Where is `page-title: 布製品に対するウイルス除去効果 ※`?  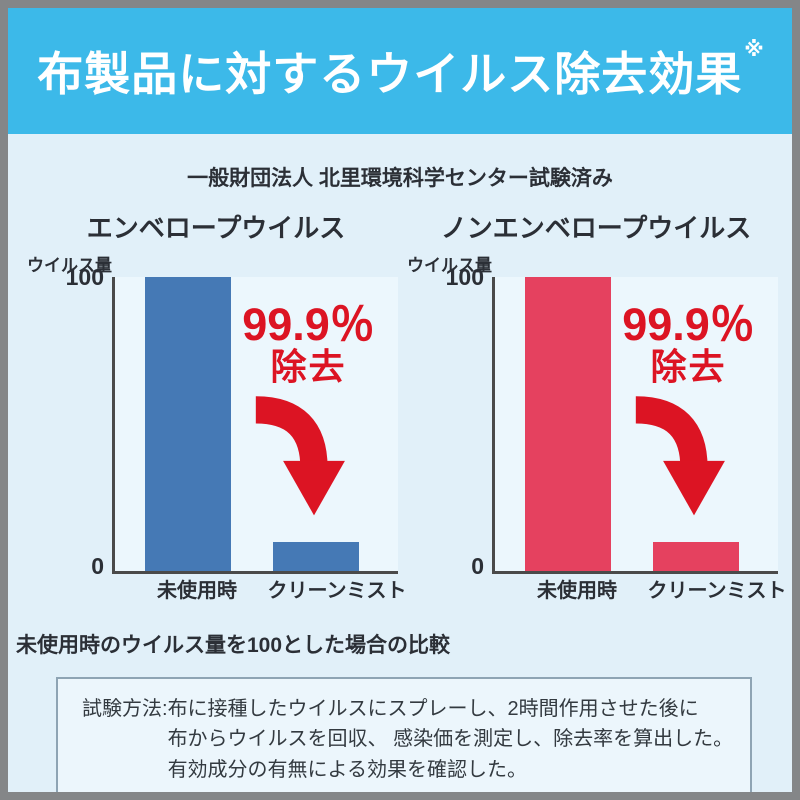
page-title: 布製品に対するウイルス除去効果 ※ is located at coordinates (401, 71).